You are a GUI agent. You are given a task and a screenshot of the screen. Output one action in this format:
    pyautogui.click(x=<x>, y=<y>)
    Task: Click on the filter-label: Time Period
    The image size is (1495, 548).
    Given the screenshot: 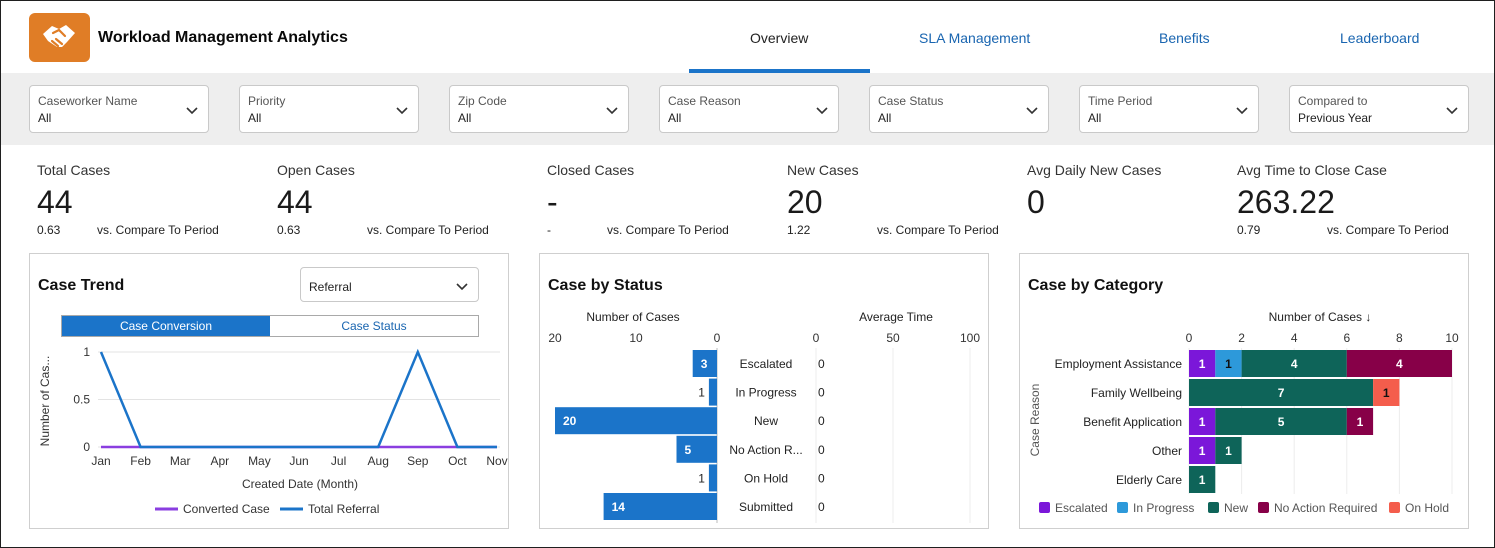 What is the action you would take?
    pyautogui.click(x=1120, y=101)
    